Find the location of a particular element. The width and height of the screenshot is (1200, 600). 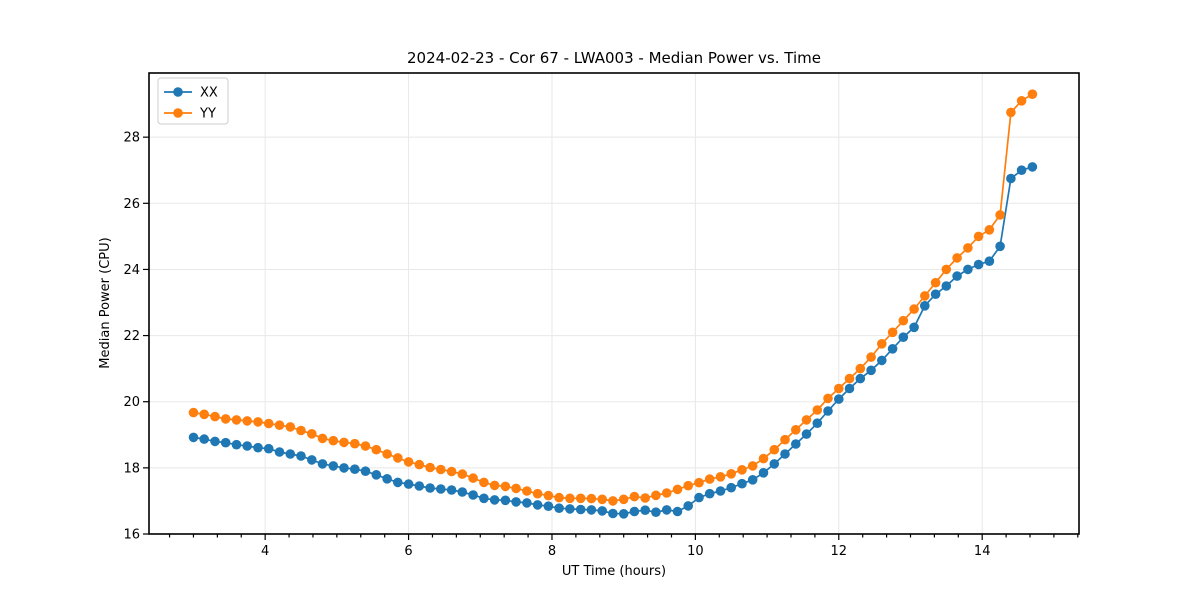

legend-item-yy: YY is located at coordinates (190, 114).